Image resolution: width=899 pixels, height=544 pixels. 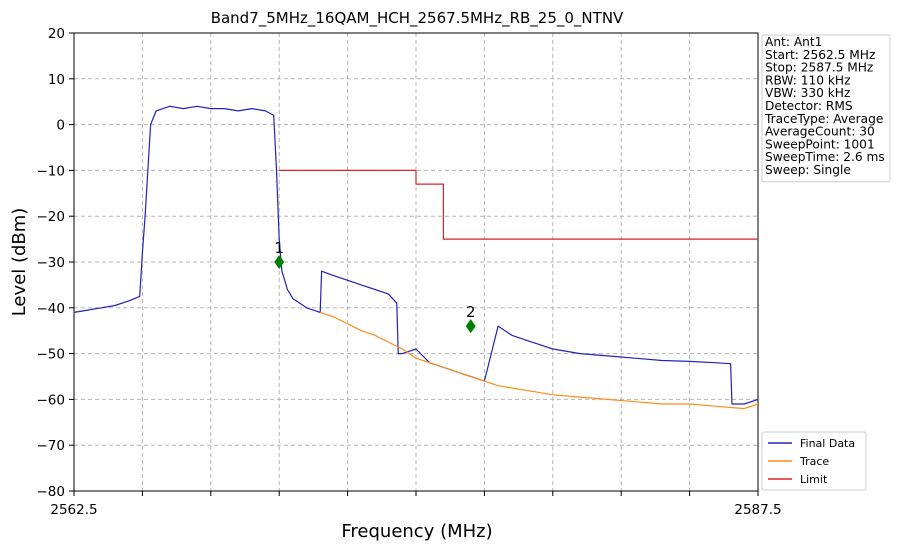 What do you see at coordinates (51, 217) in the screenshot?
I see `y-tick-label: −20` at bounding box center [51, 217].